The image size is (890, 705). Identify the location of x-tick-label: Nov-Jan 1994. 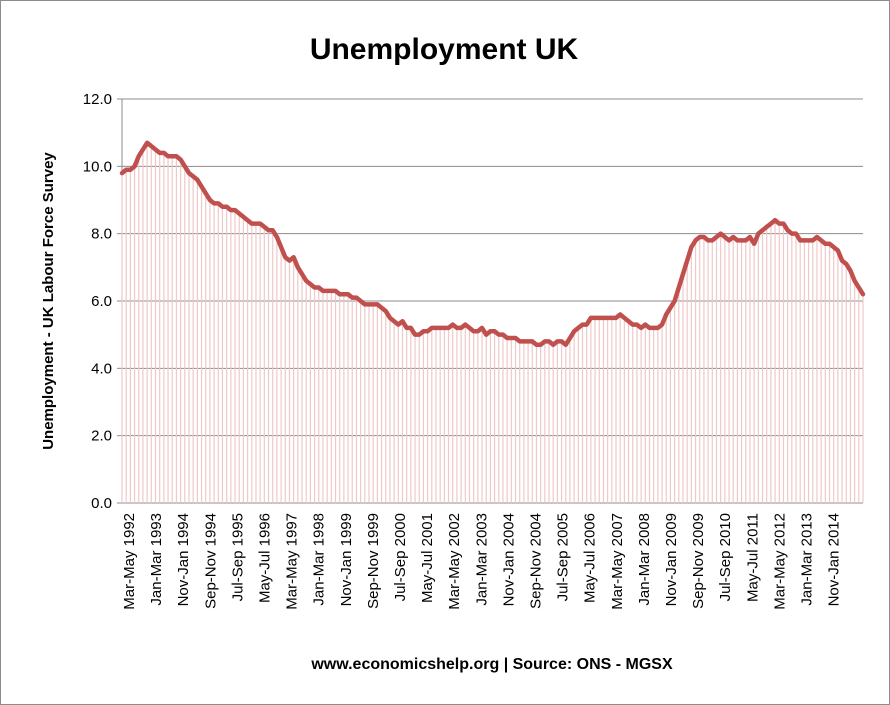
(183, 559).